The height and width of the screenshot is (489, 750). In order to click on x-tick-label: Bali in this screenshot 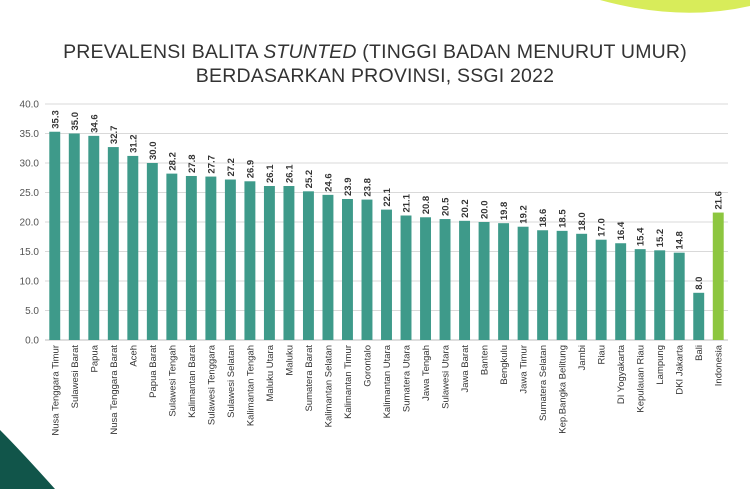, I will do `click(699, 353)`.